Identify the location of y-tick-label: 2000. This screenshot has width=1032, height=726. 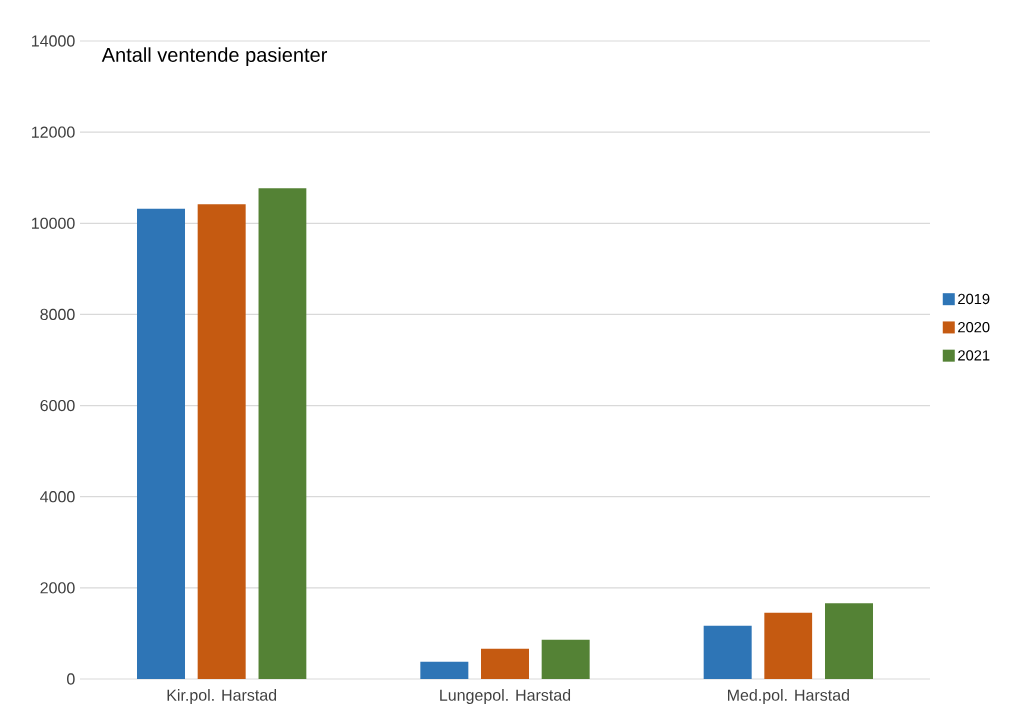
(57, 588).